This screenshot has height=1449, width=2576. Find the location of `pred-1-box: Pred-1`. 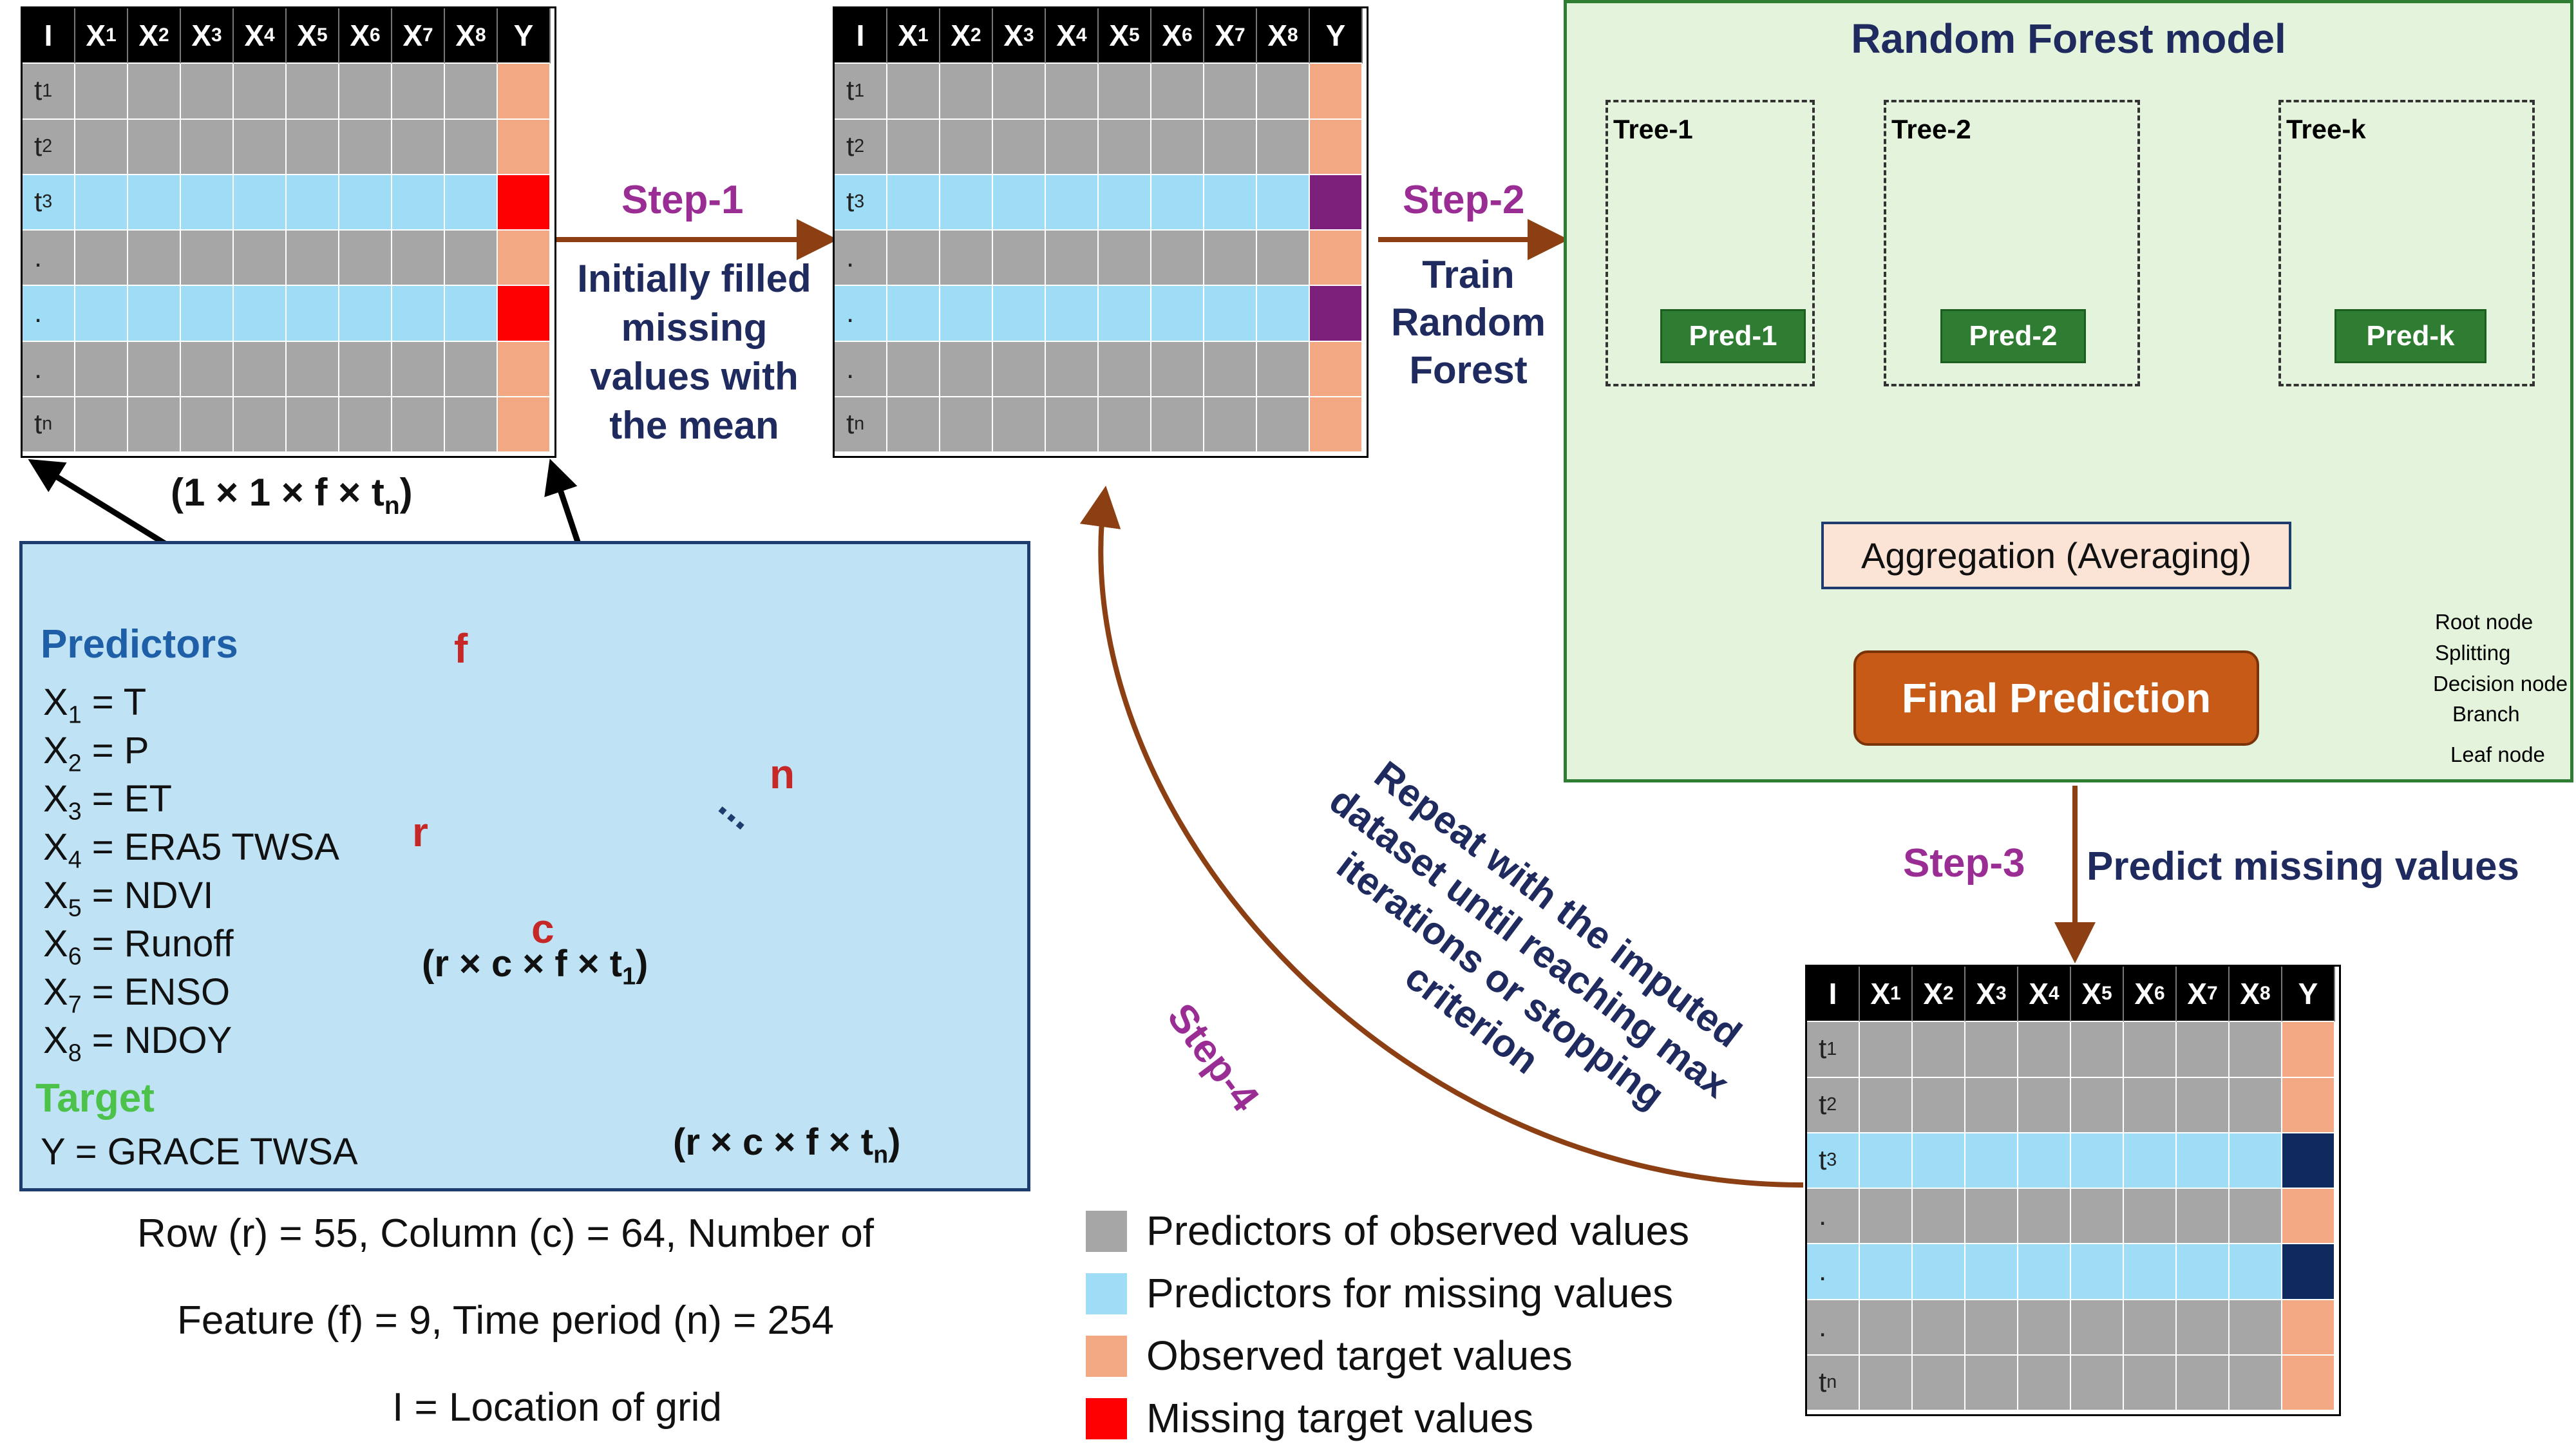

pred-1-box: Pred-1 is located at coordinates (1733, 336).